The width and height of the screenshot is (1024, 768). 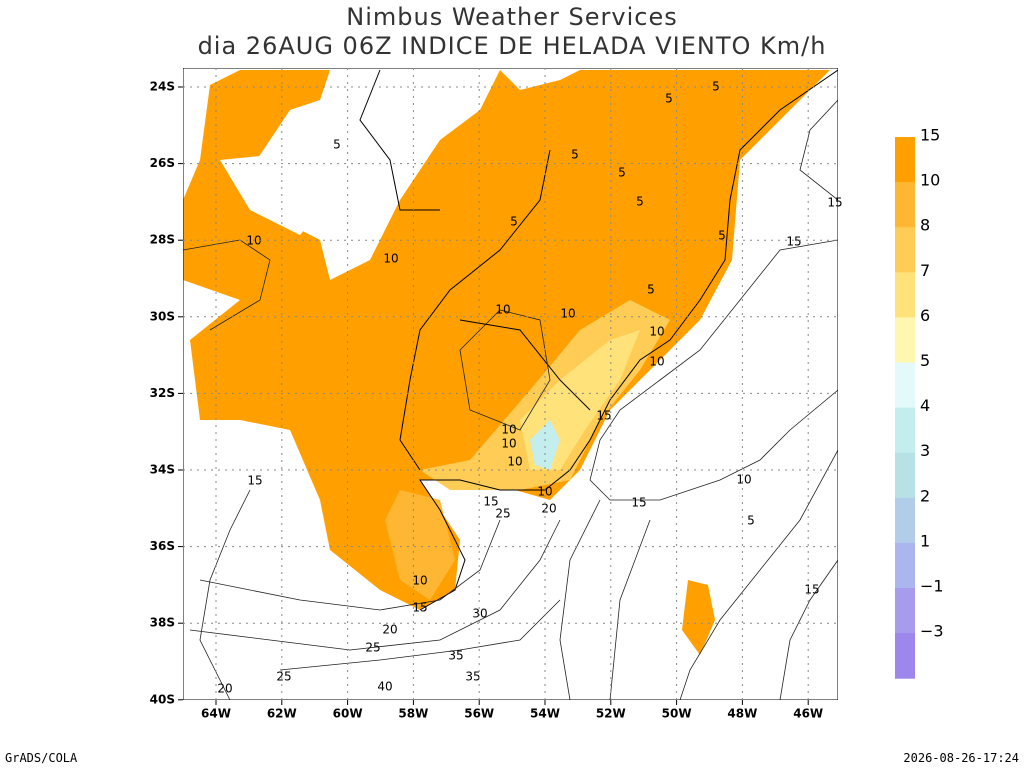 I want to click on colorbar-label: 7, so click(x=925, y=270).